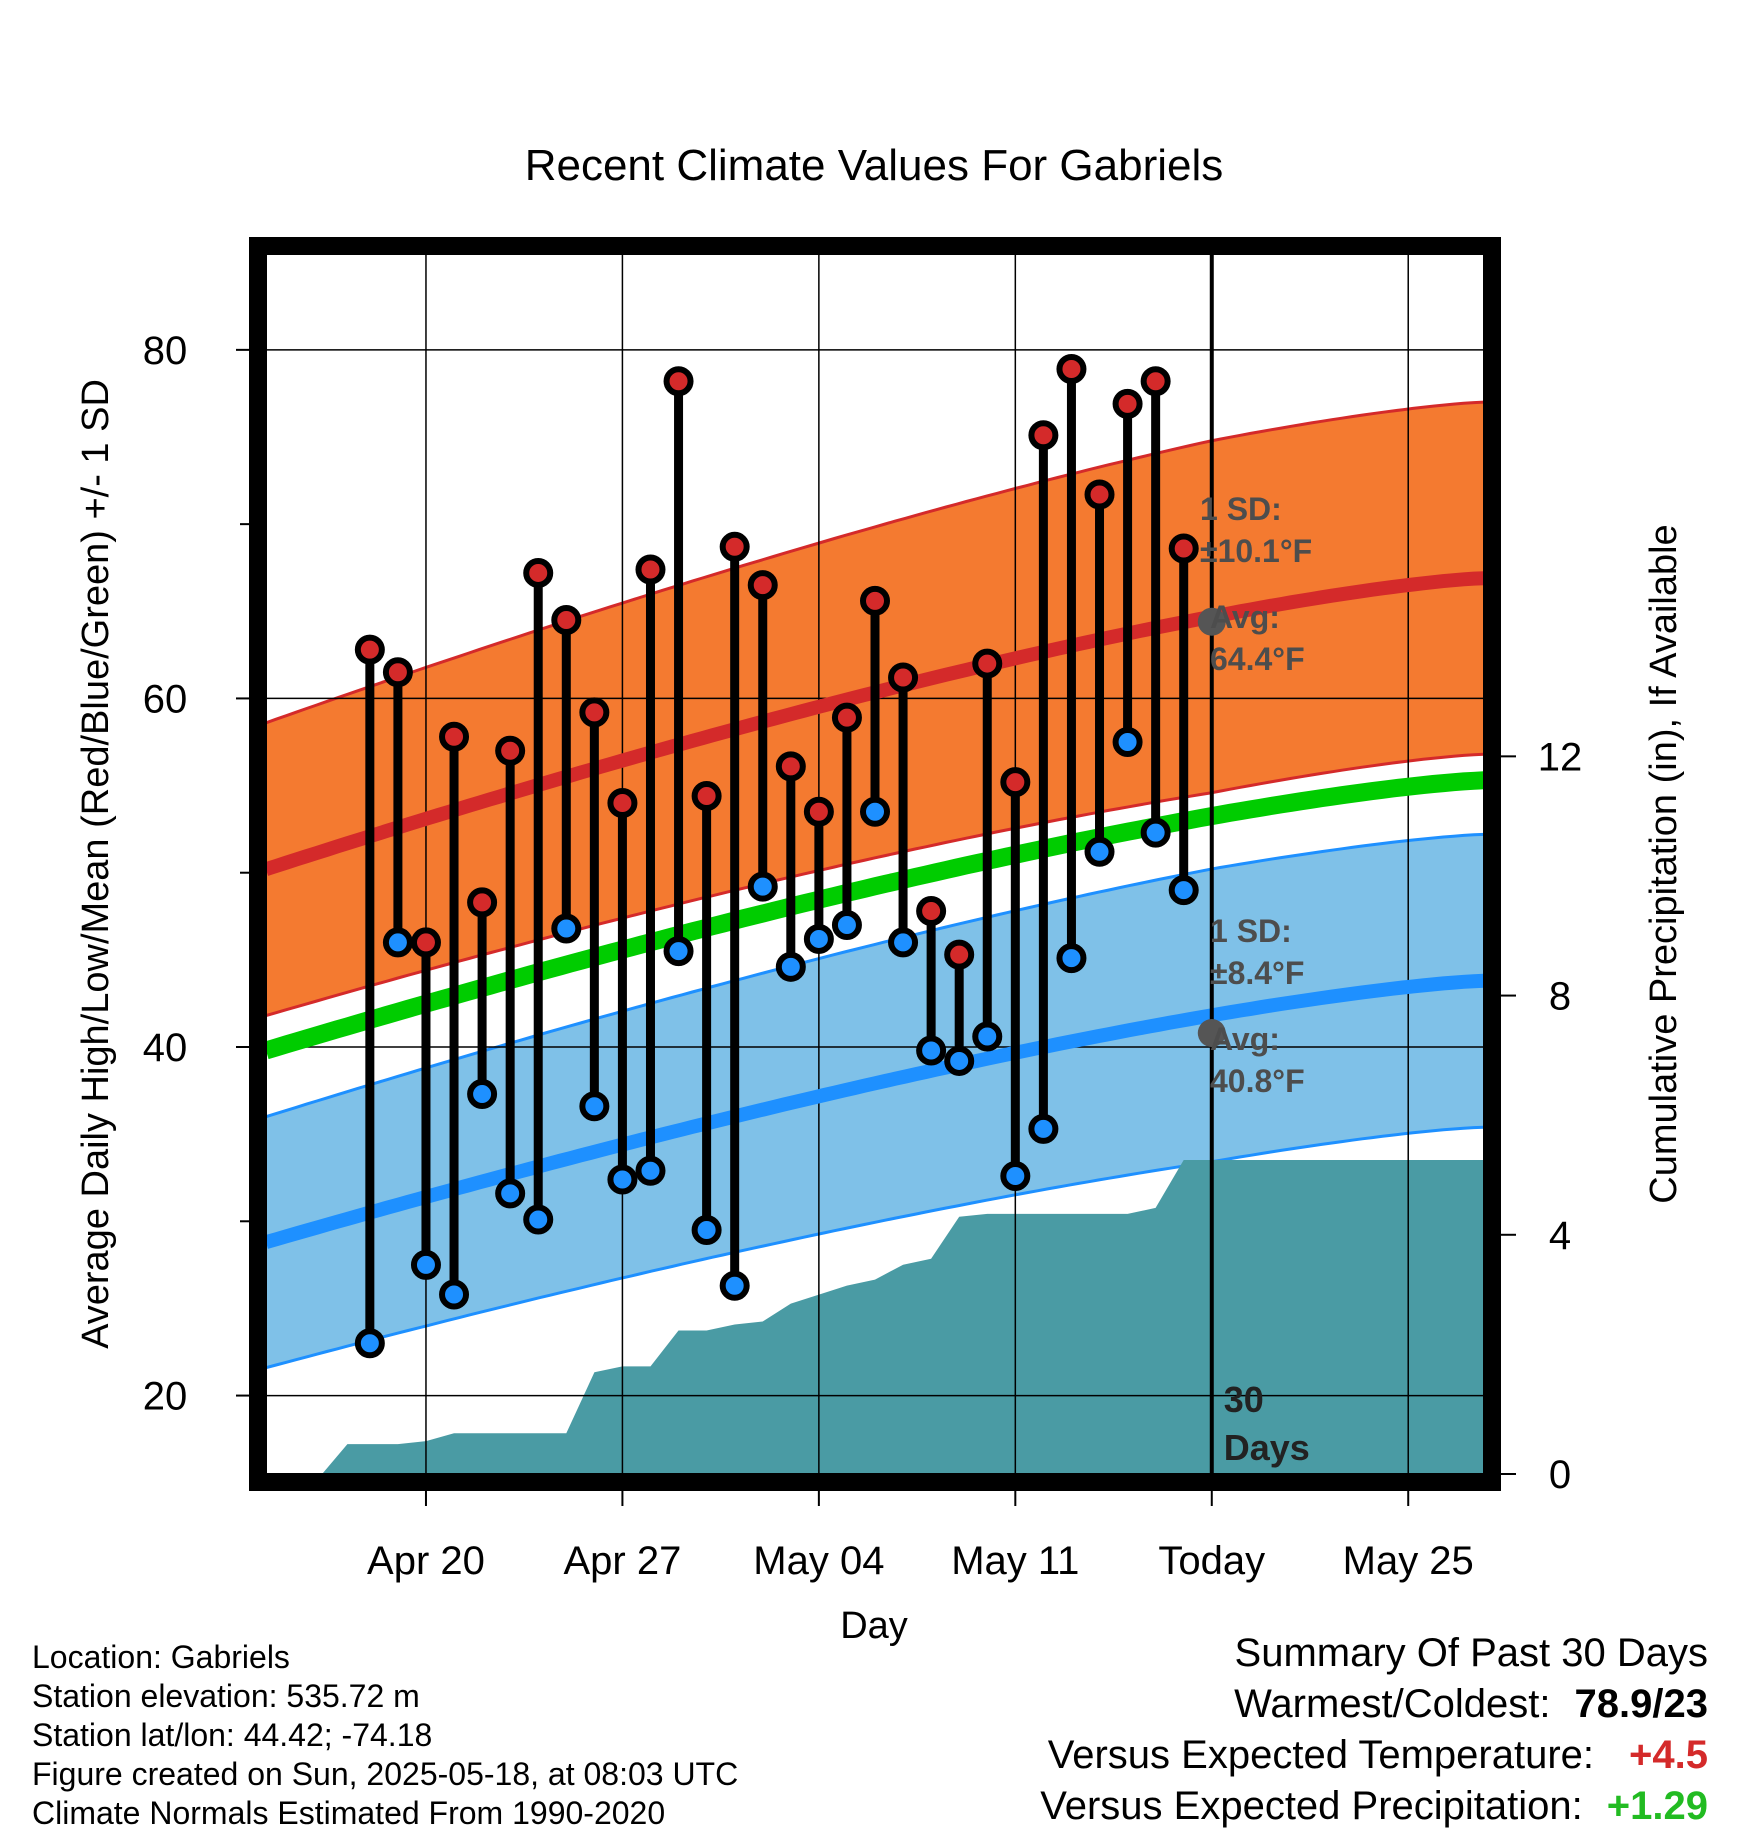 The image size is (1748, 1833). Describe the element at coordinates (1257, 1081) in the screenshot. I see `low-avg-value: 40.8°F` at that location.